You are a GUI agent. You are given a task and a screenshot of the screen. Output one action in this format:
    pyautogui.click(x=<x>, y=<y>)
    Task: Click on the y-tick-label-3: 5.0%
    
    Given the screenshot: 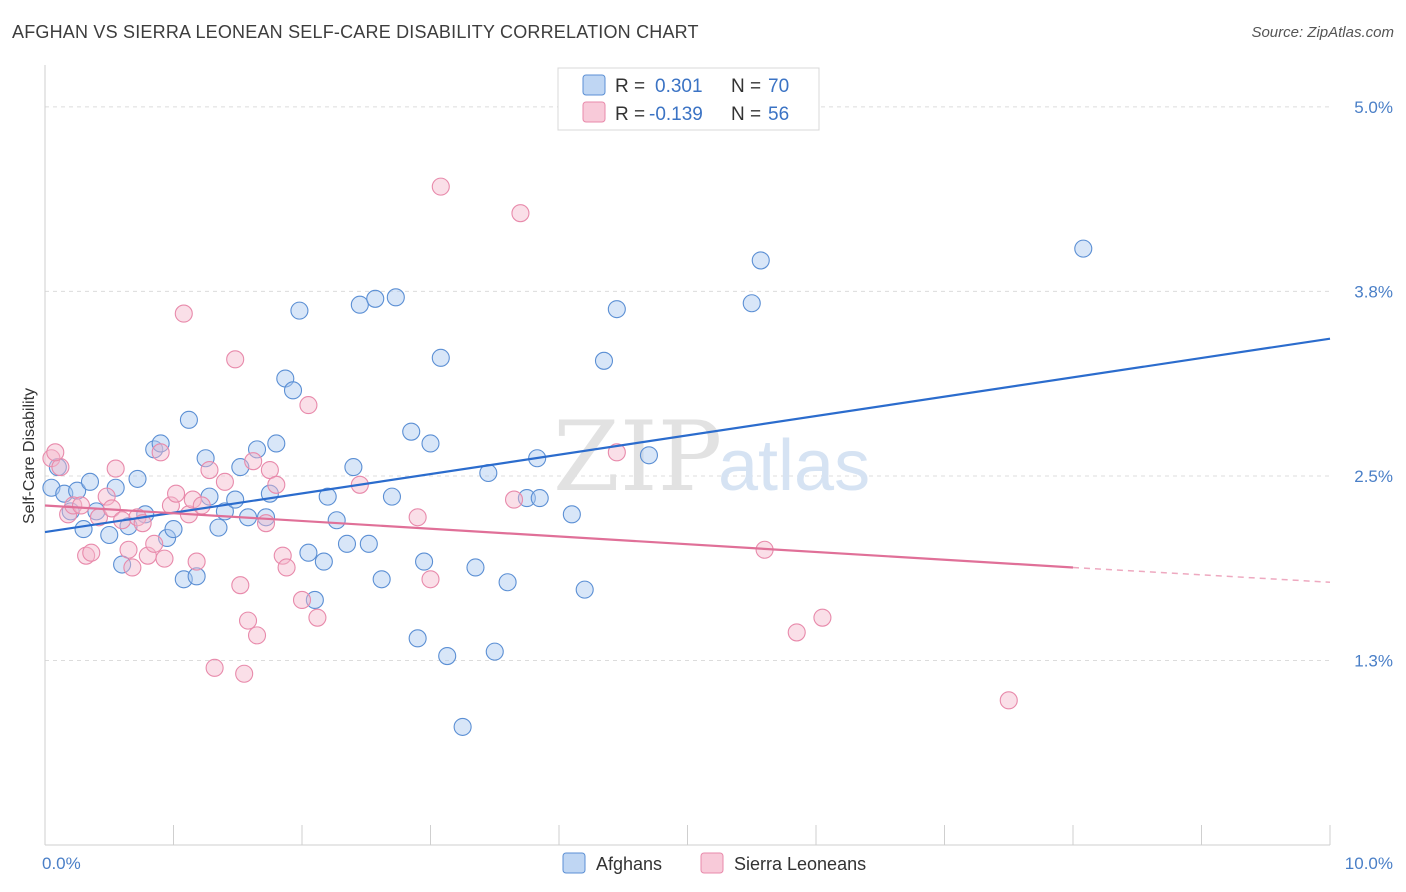 What is the action you would take?
    pyautogui.click(x=1373, y=107)
    